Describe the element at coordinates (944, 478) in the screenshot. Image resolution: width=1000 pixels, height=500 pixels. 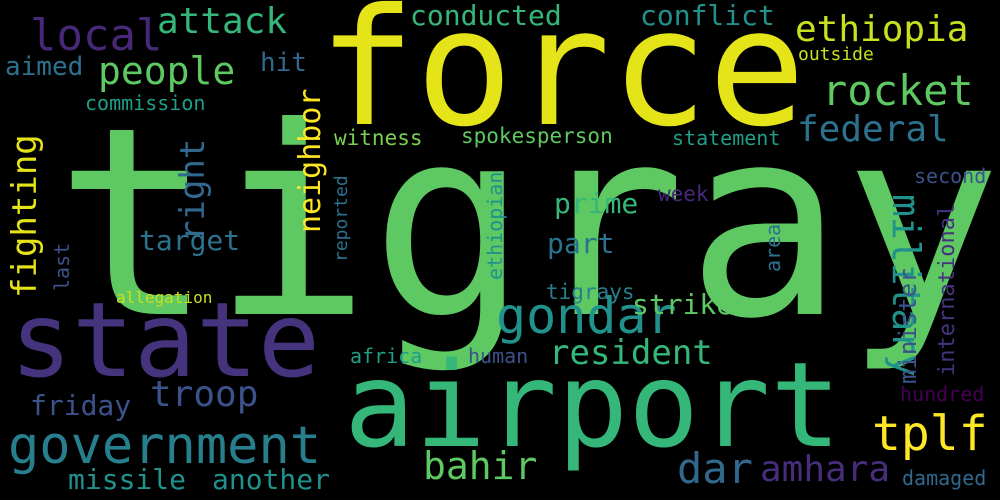
I see `word-damaged: damaged` at that location.